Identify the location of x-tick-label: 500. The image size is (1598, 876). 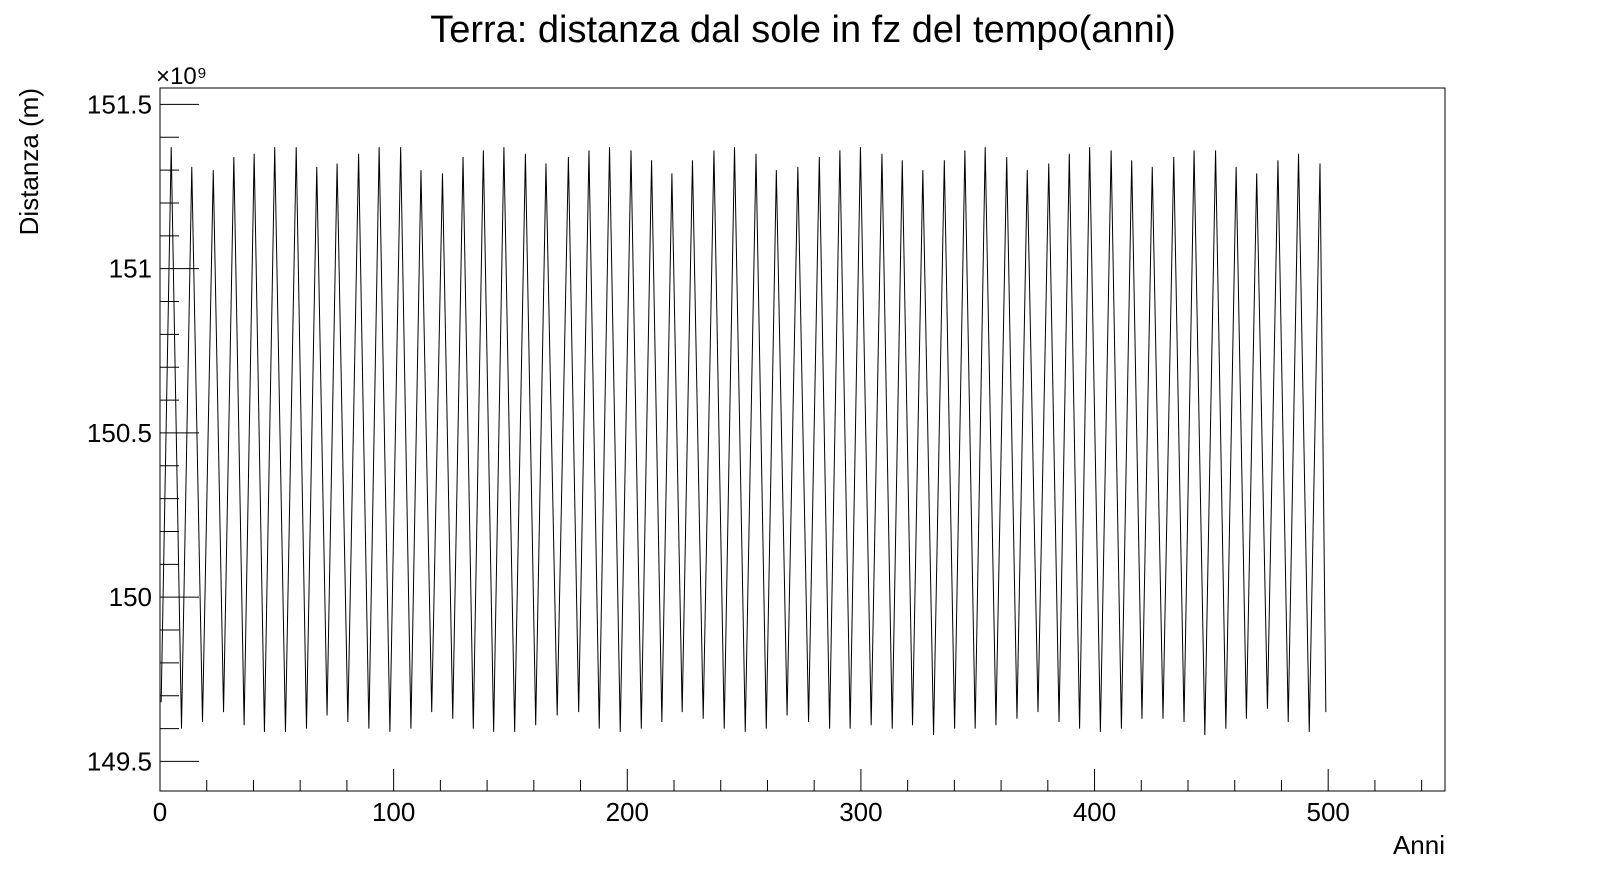
(1327, 812).